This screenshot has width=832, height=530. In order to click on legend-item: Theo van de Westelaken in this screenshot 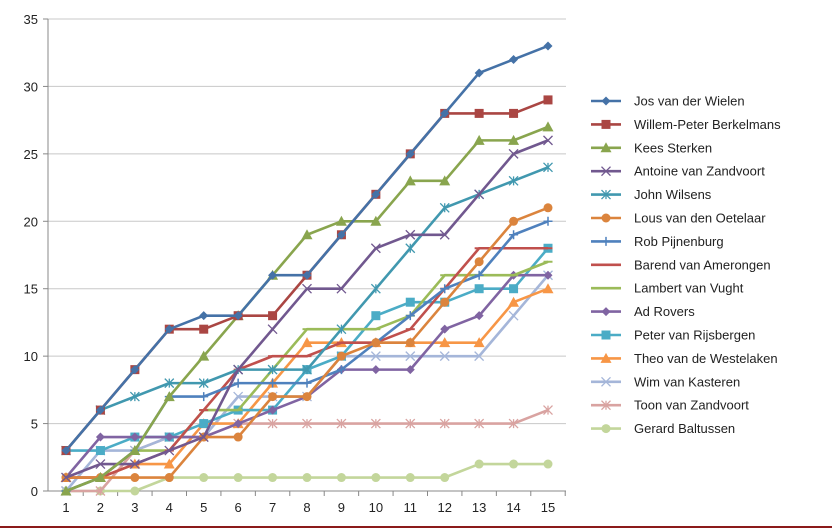, I will do `click(684, 358)`.